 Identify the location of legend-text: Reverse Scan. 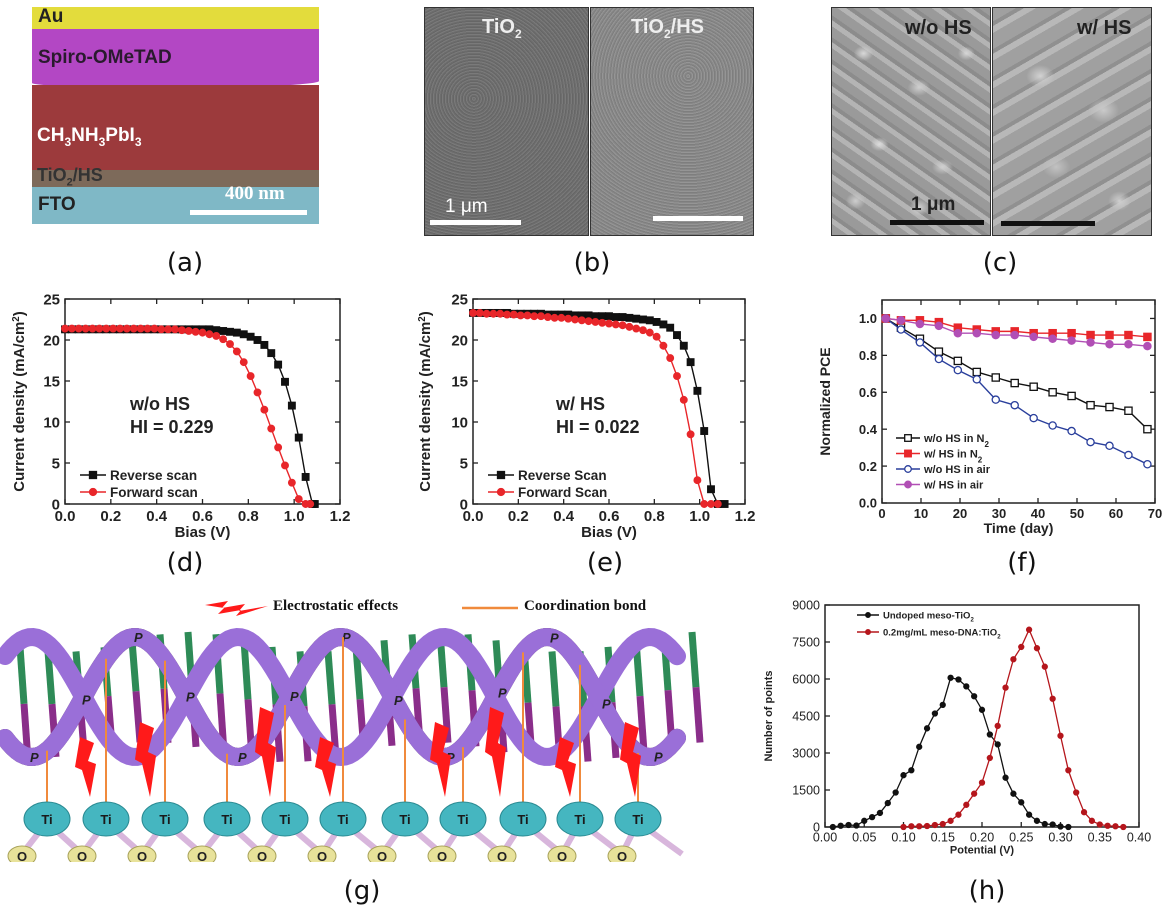
(562, 475).